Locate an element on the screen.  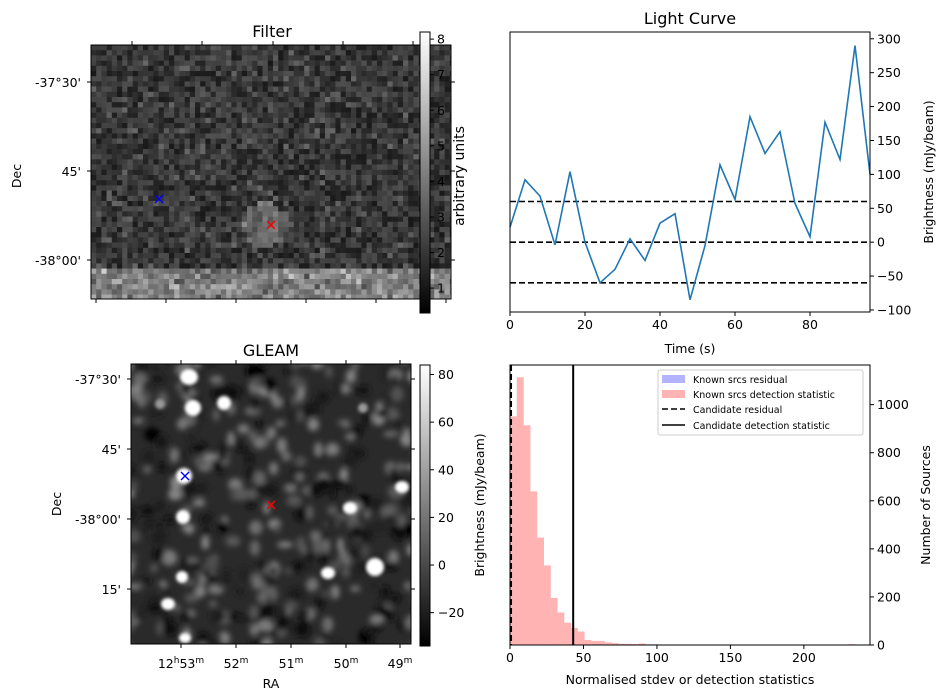
detection-bar is located at coordinates (540, 591).